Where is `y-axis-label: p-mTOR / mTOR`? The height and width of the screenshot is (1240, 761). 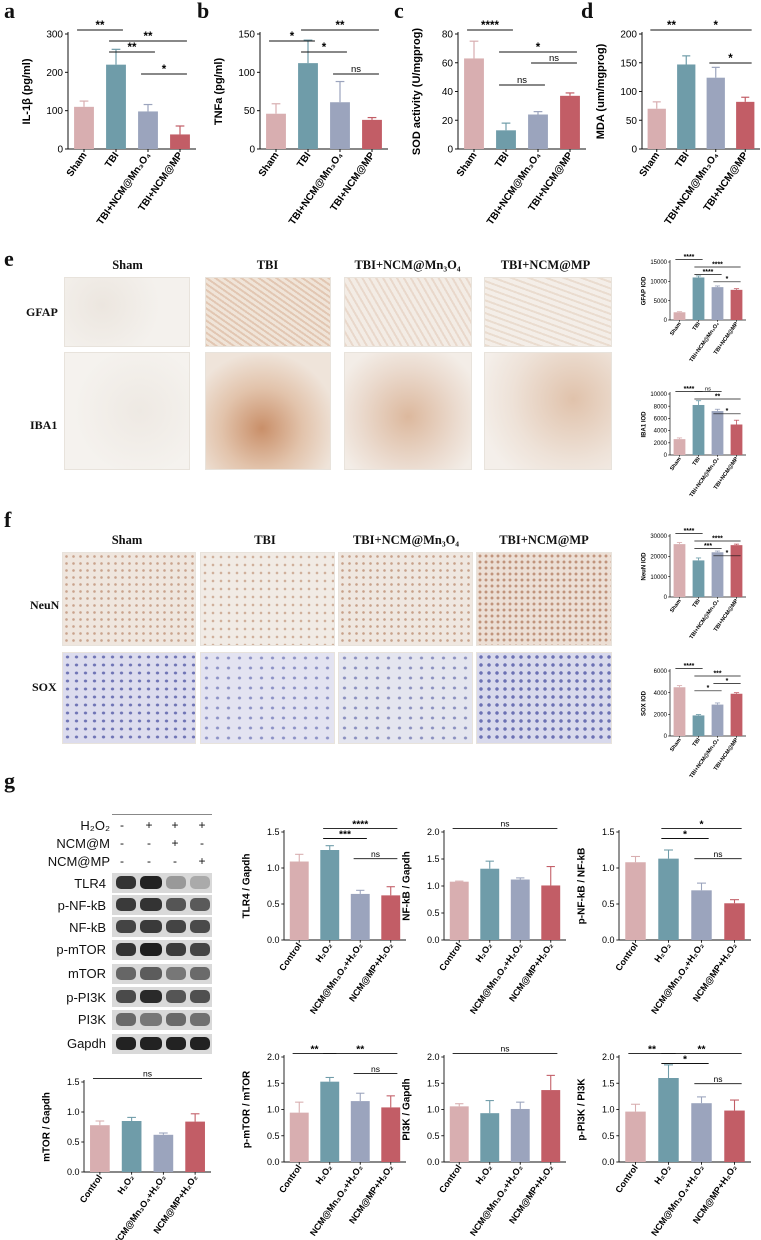
y-axis-label: p-mTOR / mTOR is located at coordinates (246, 1109).